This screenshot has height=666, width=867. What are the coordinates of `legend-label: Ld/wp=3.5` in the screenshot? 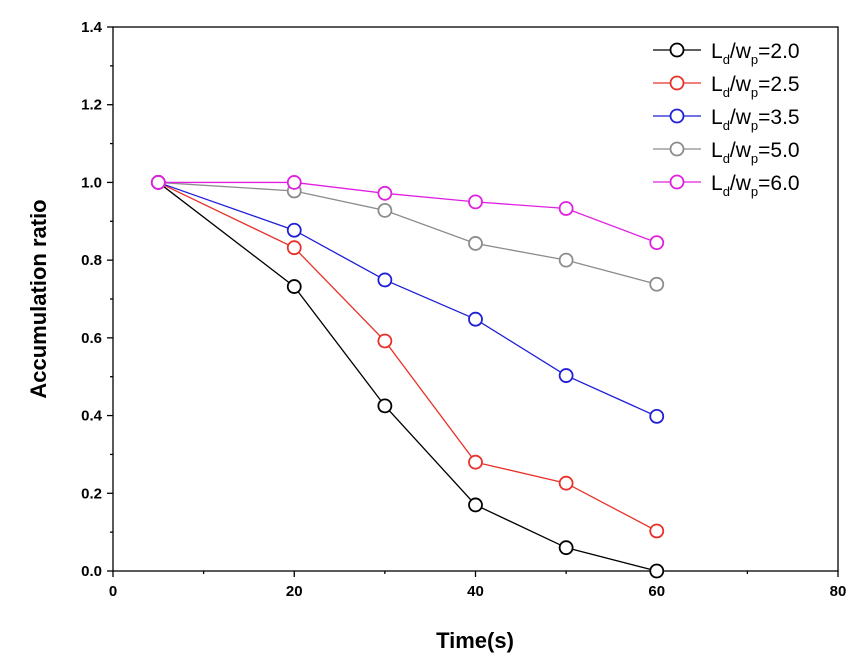 It's located at (755, 119).